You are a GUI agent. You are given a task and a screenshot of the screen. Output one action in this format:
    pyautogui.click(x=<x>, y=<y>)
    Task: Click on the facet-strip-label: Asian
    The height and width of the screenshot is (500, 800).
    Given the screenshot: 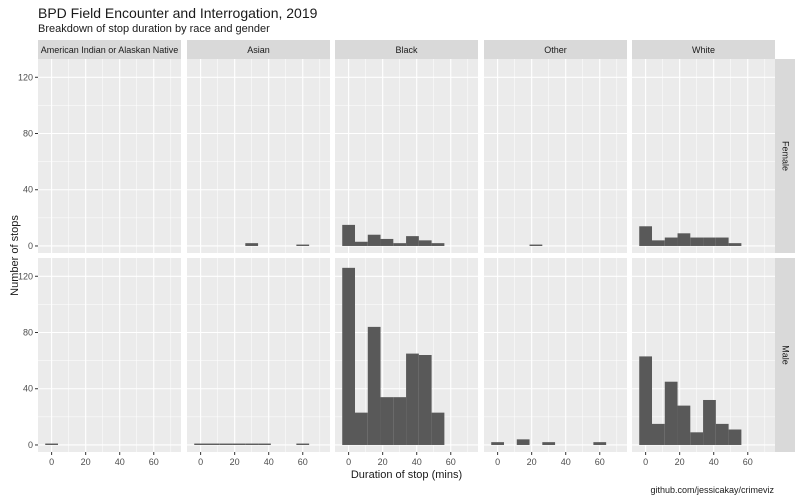 What is the action you would take?
    pyautogui.click(x=258, y=50)
    